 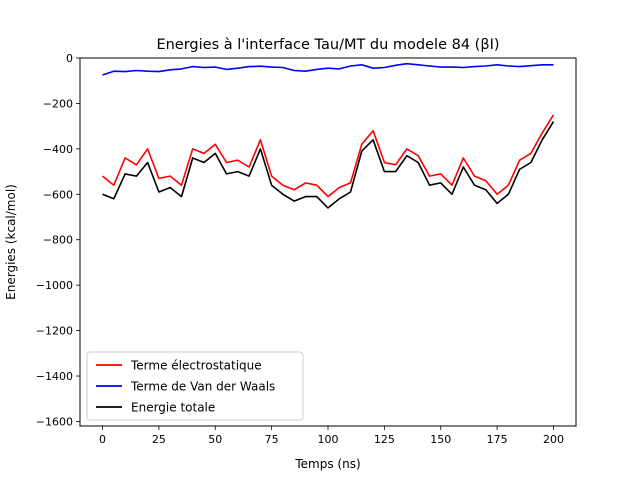 What do you see at coordinates (159, 439) in the screenshot?
I see `x-tick-label: 25` at bounding box center [159, 439].